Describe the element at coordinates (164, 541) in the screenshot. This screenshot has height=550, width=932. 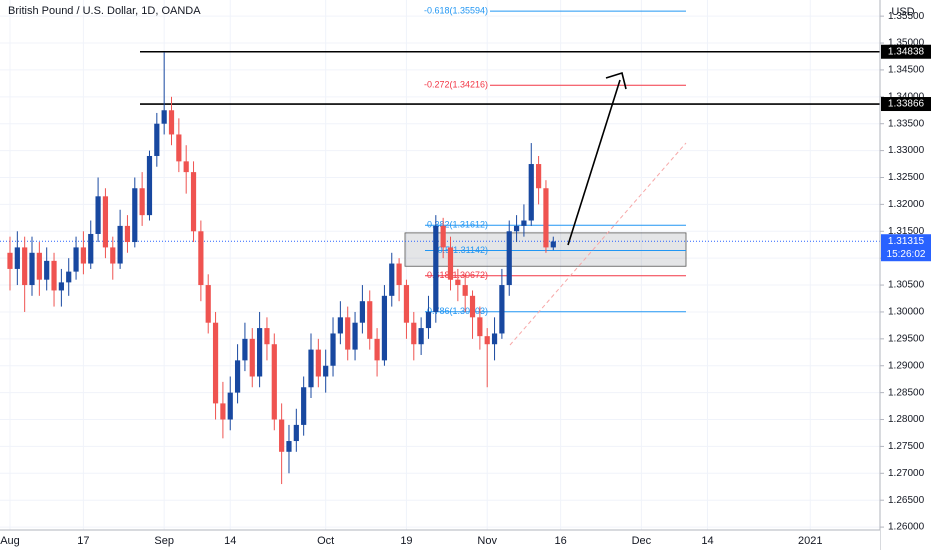
I see `x-tick-label: Sep` at that location.